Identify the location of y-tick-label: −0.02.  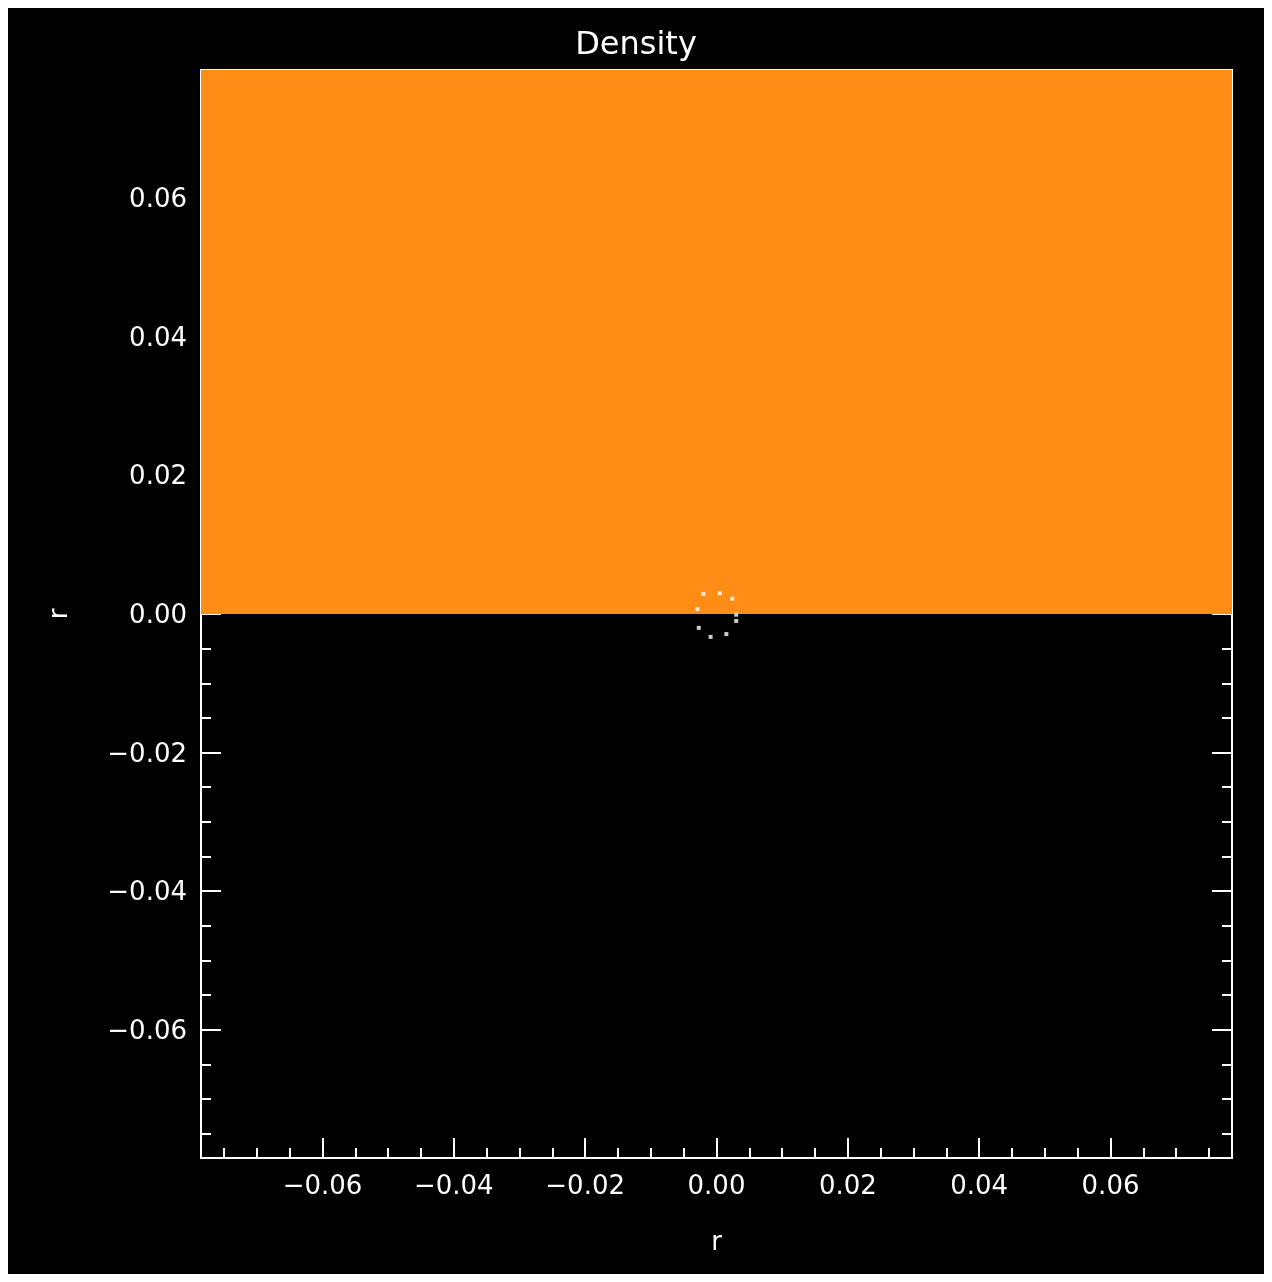
(147, 752).